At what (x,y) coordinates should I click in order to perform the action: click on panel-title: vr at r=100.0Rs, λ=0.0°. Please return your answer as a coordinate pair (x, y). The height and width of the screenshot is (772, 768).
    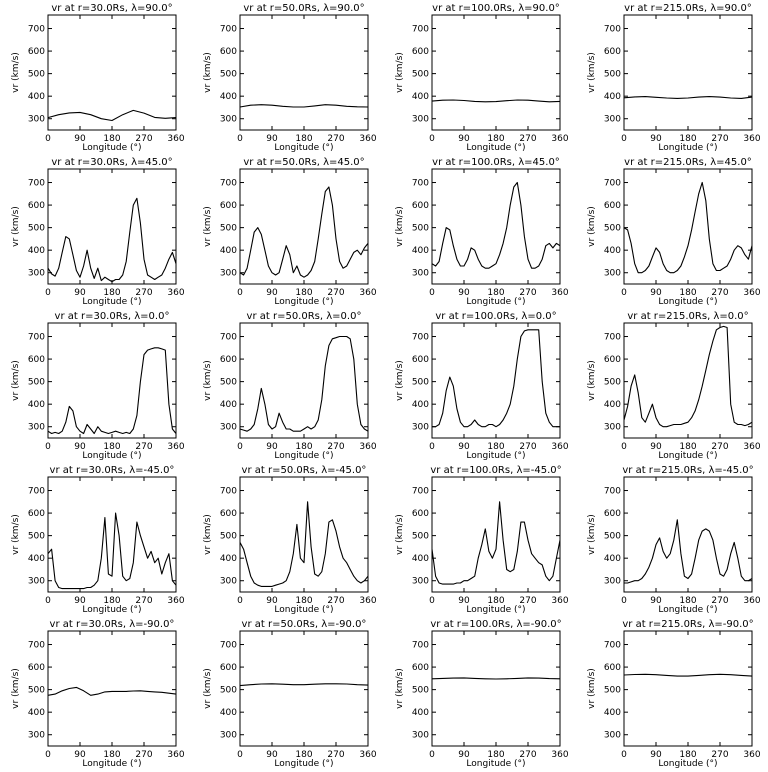
    Looking at the image, I should click on (495, 316).